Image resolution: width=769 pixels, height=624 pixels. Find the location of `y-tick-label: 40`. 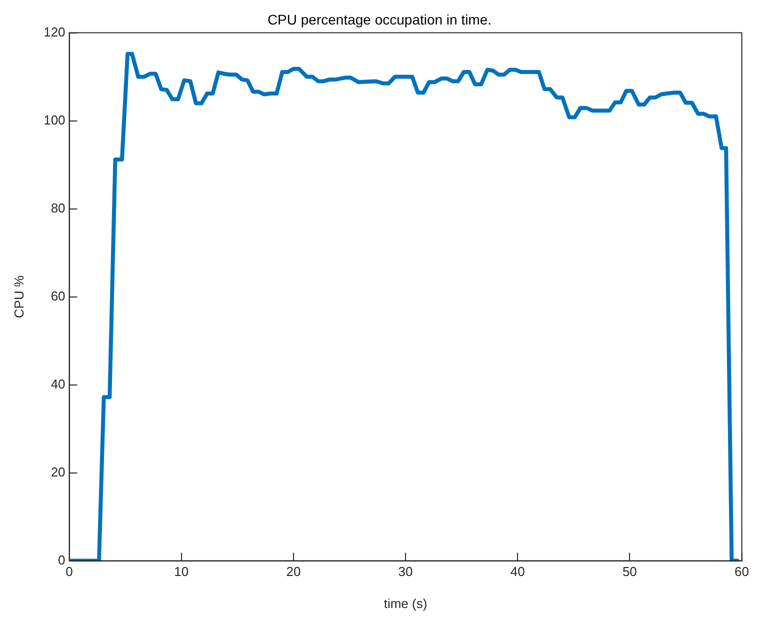

y-tick-label: 40 is located at coordinates (58, 384).